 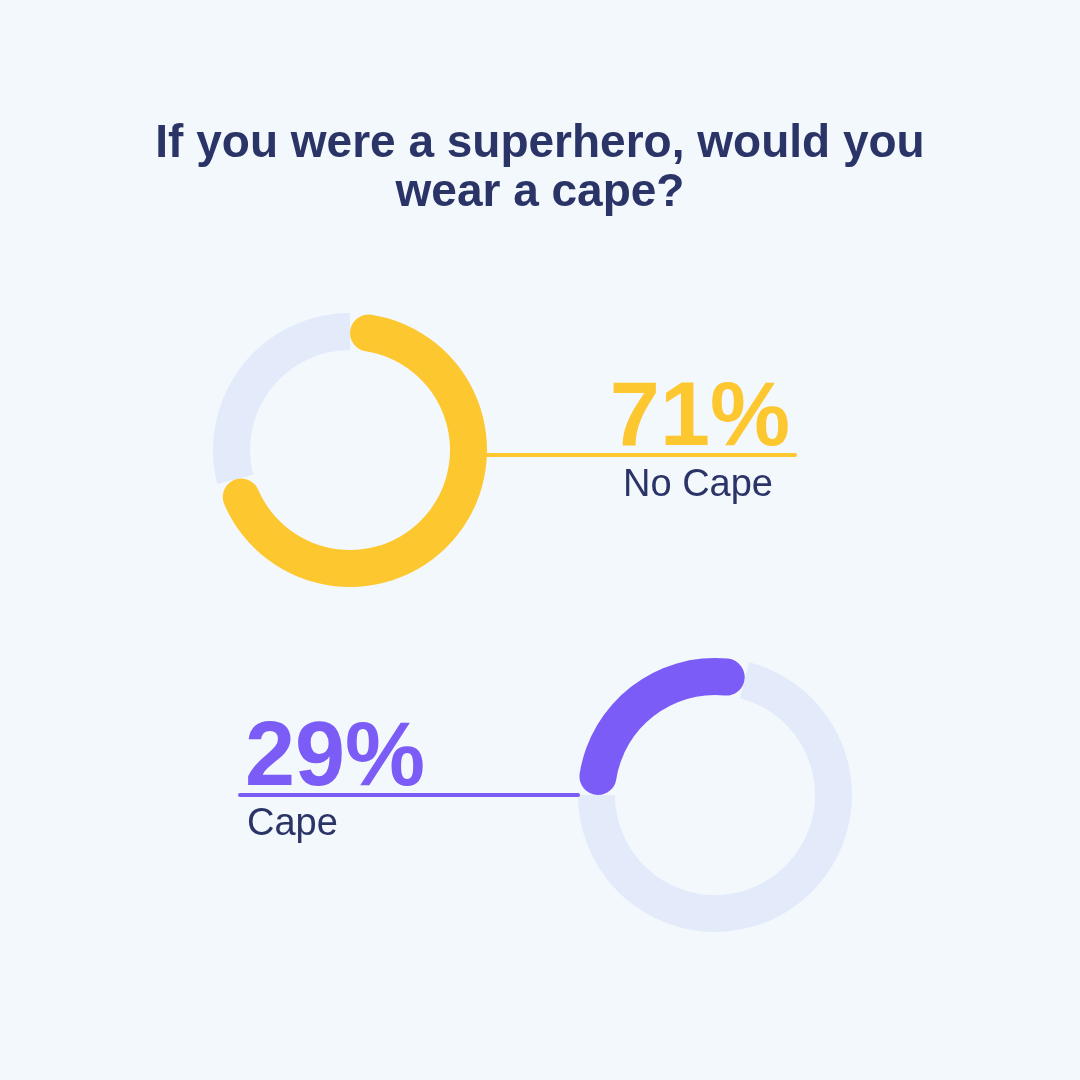 I want to click on data-label: 71%, so click(x=699, y=414).